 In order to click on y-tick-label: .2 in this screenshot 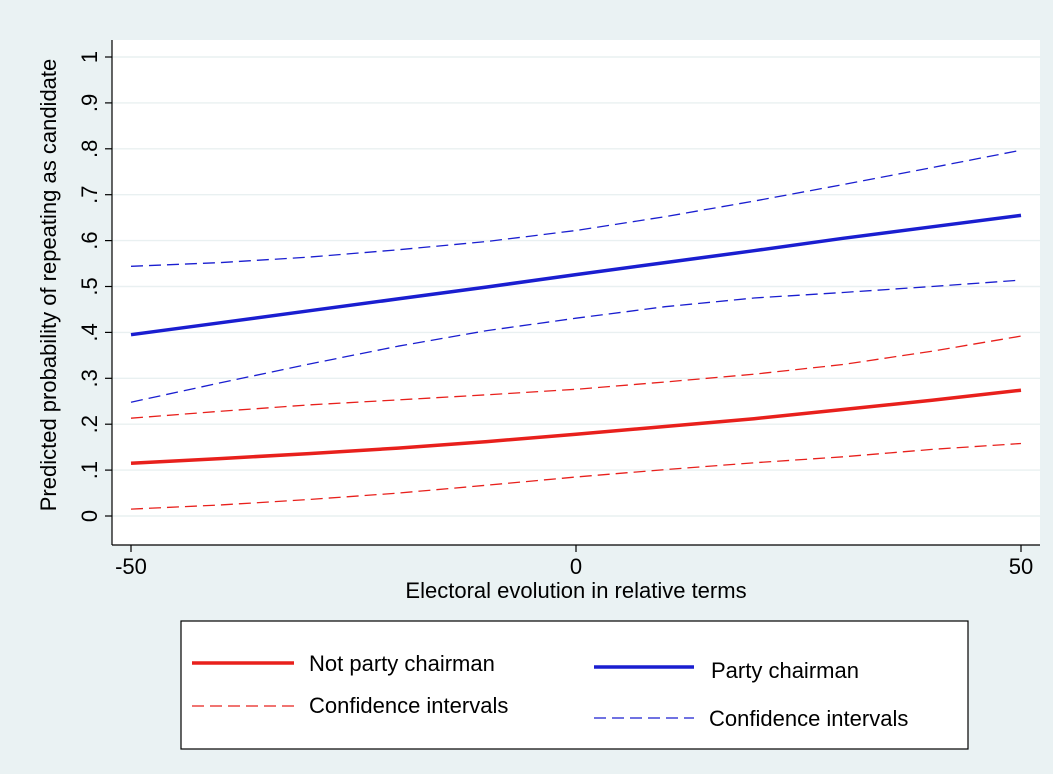, I will do `click(89, 424)`.